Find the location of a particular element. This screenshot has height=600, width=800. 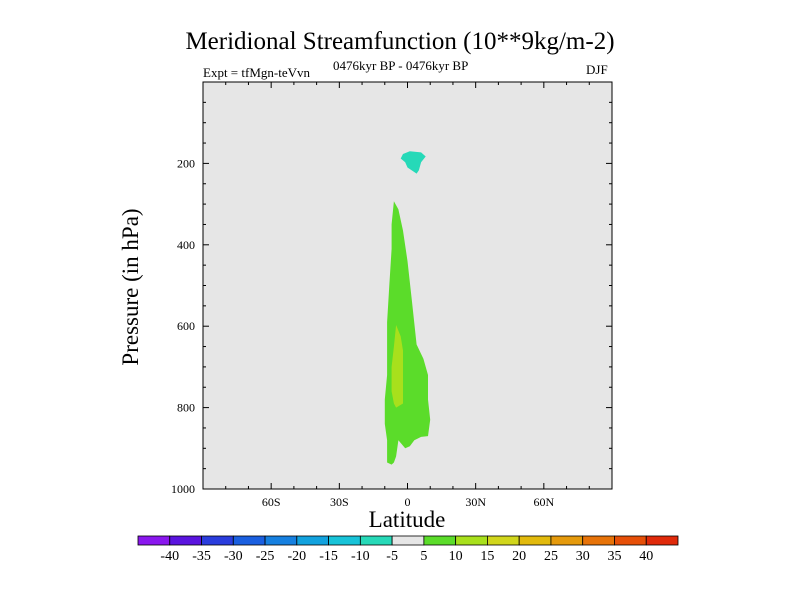

y-tick-label: 400 is located at coordinates (186, 245).